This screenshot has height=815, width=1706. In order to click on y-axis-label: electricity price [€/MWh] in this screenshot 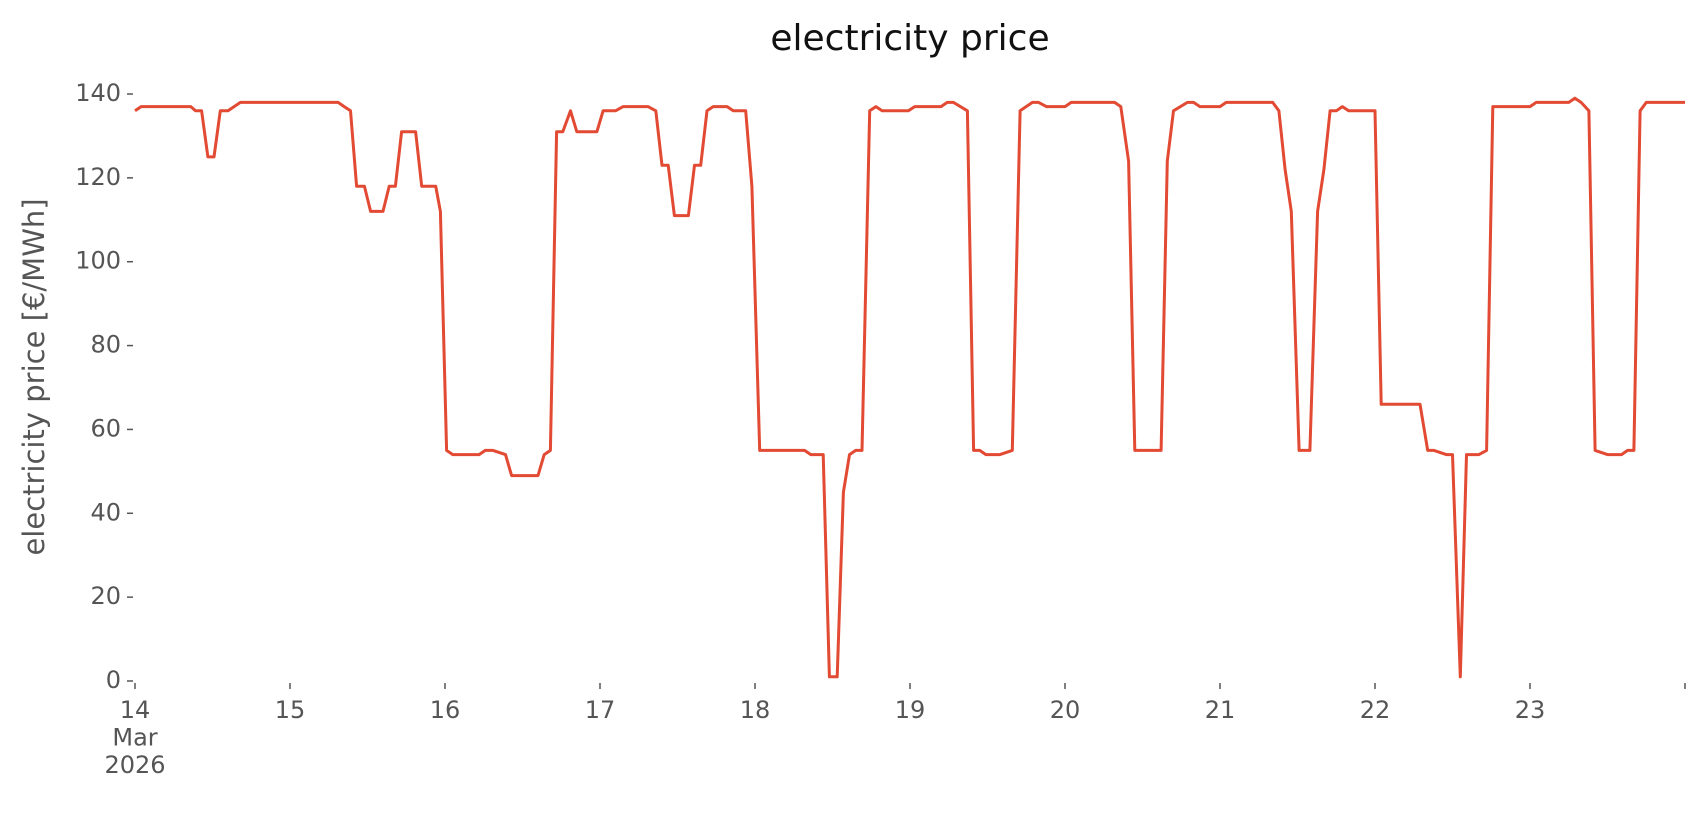, I will do `click(34, 376)`.